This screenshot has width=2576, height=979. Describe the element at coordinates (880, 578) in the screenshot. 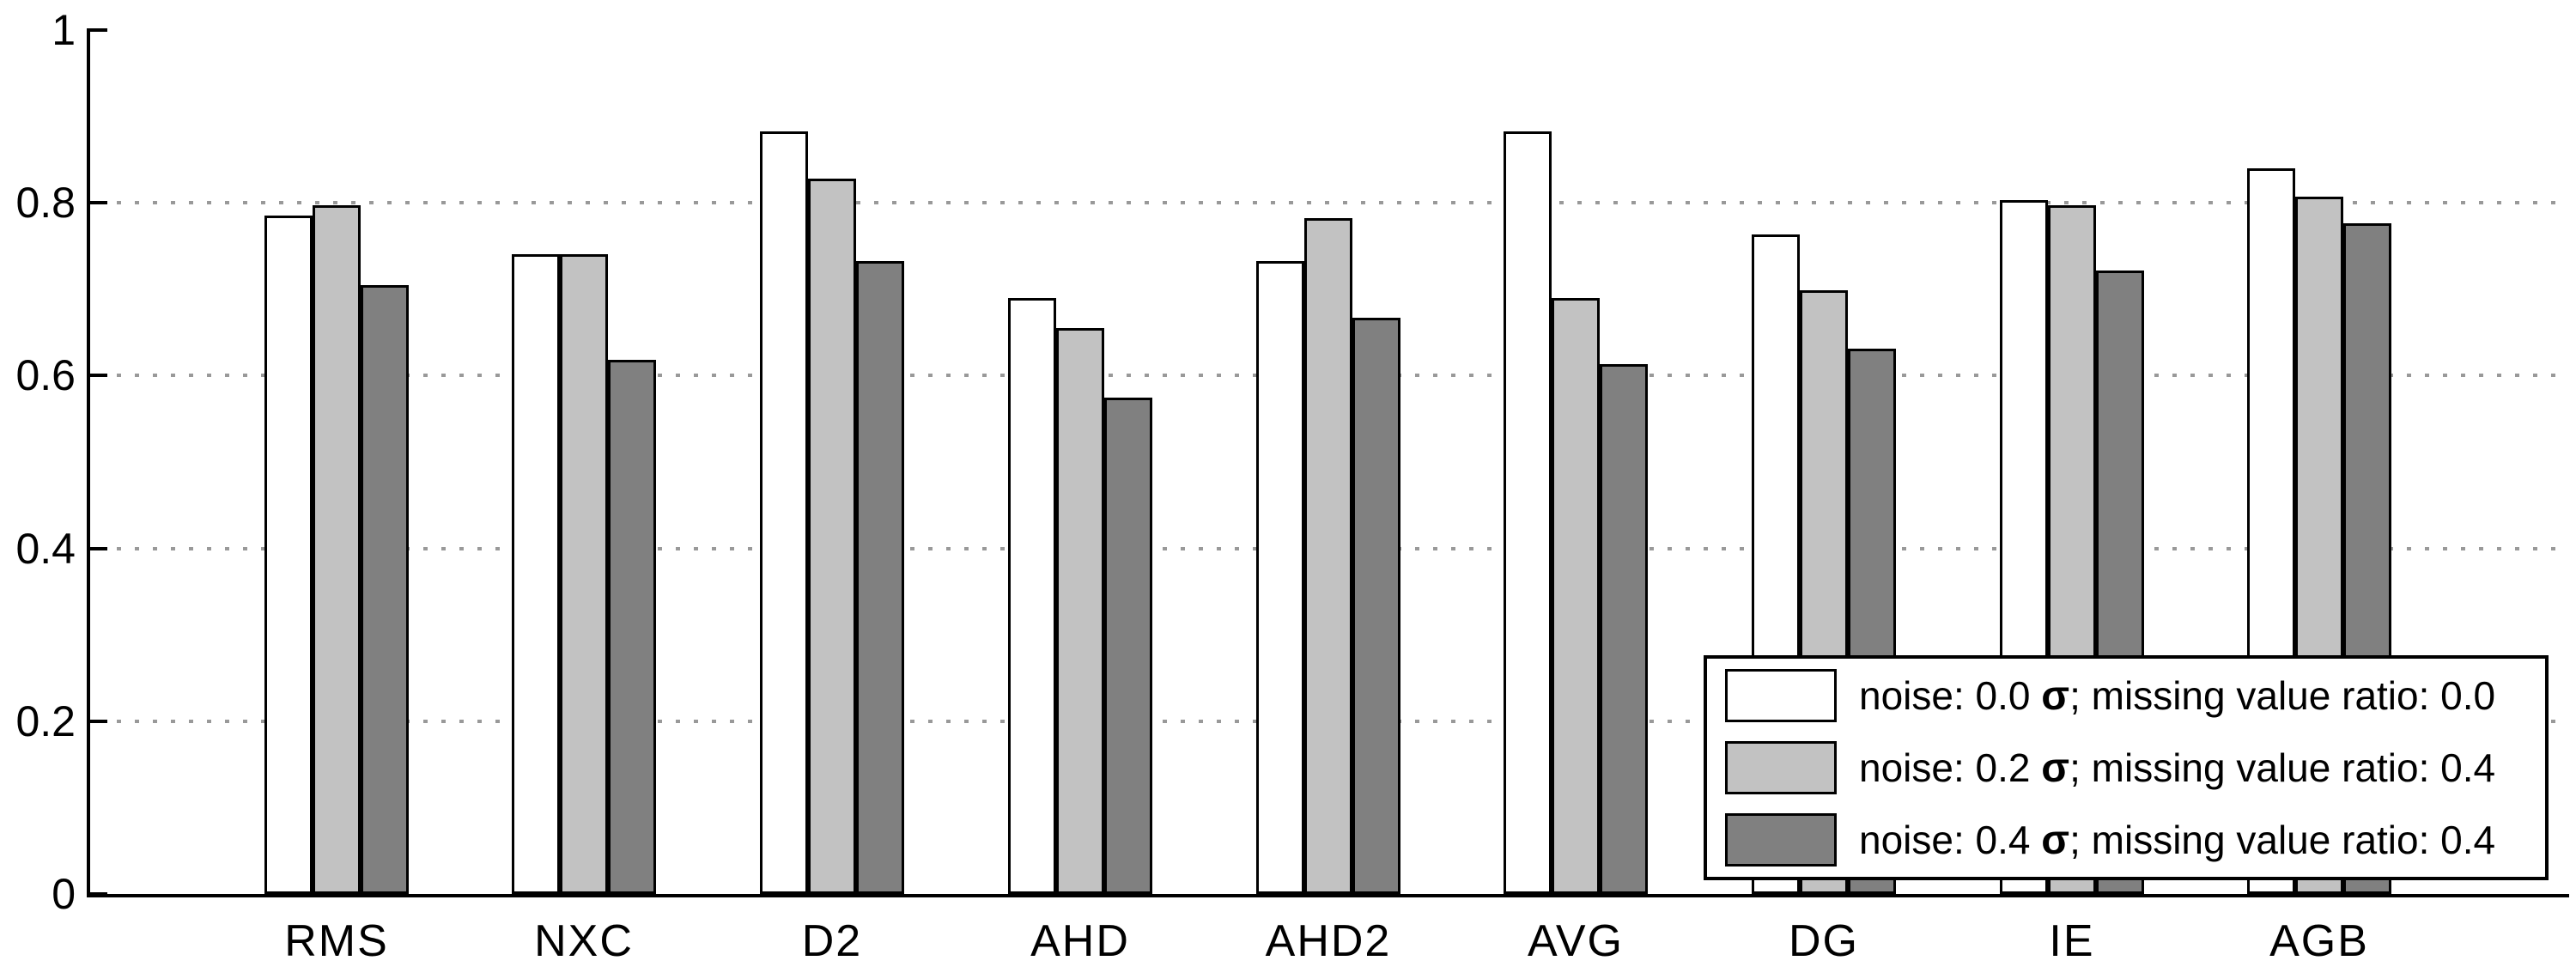

I see `bar-D2-series3` at that location.